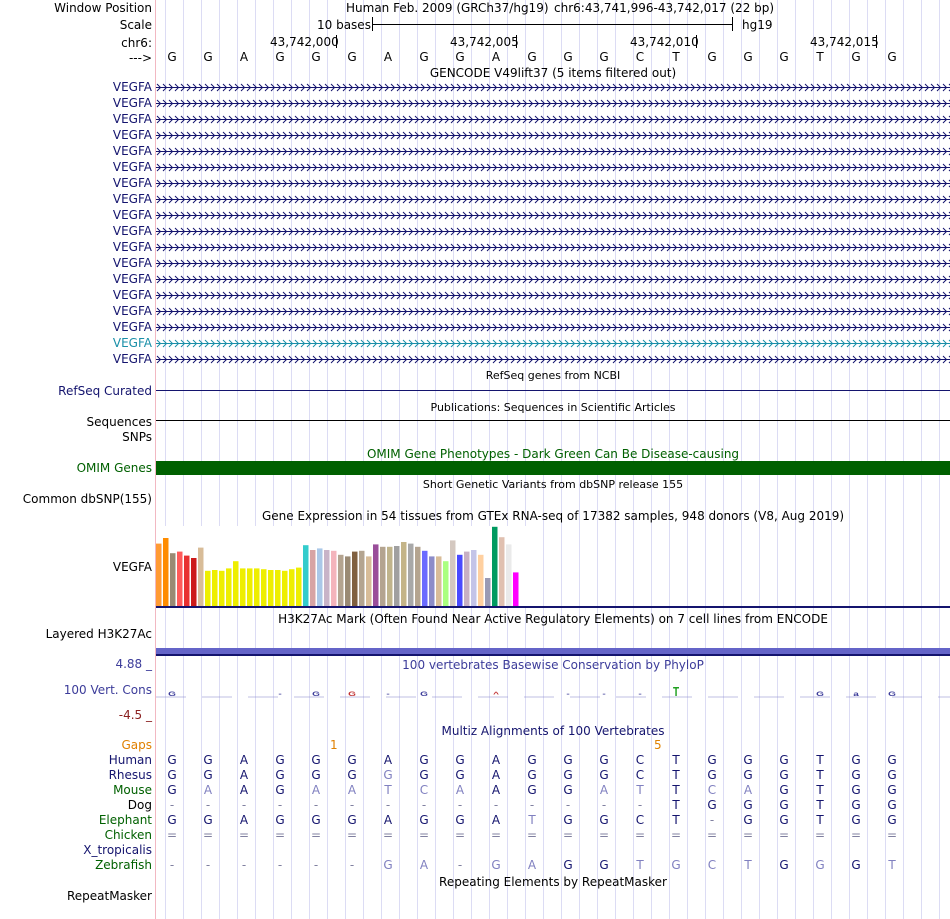 Image resolution: width=950 pixels, height=919 pixels. I want to click on omim-track-label: OMIM Genes, so click(114, 468).